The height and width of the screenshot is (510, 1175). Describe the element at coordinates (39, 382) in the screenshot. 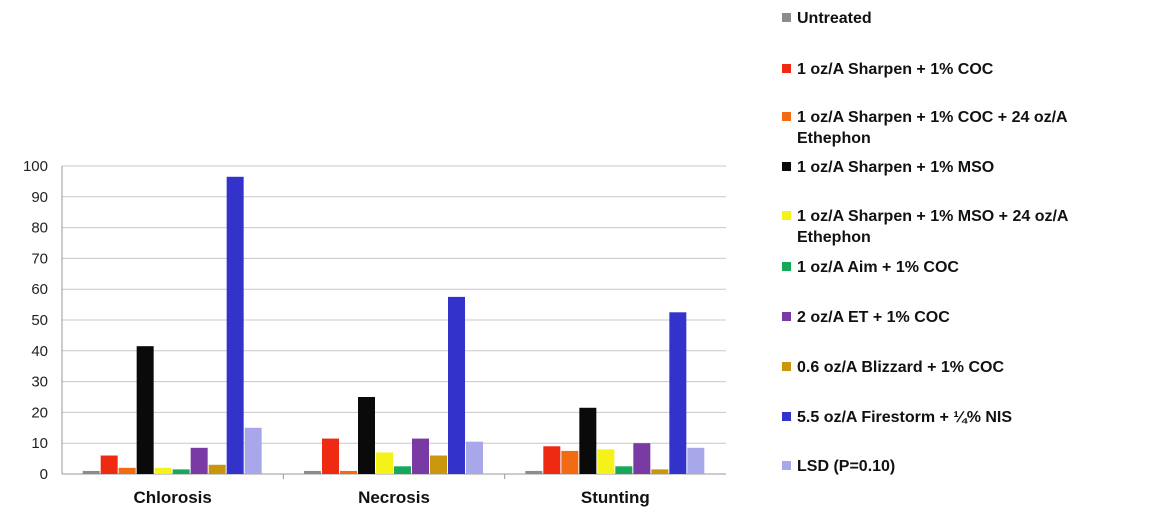

I see `y-tick-label: 30` at that location.